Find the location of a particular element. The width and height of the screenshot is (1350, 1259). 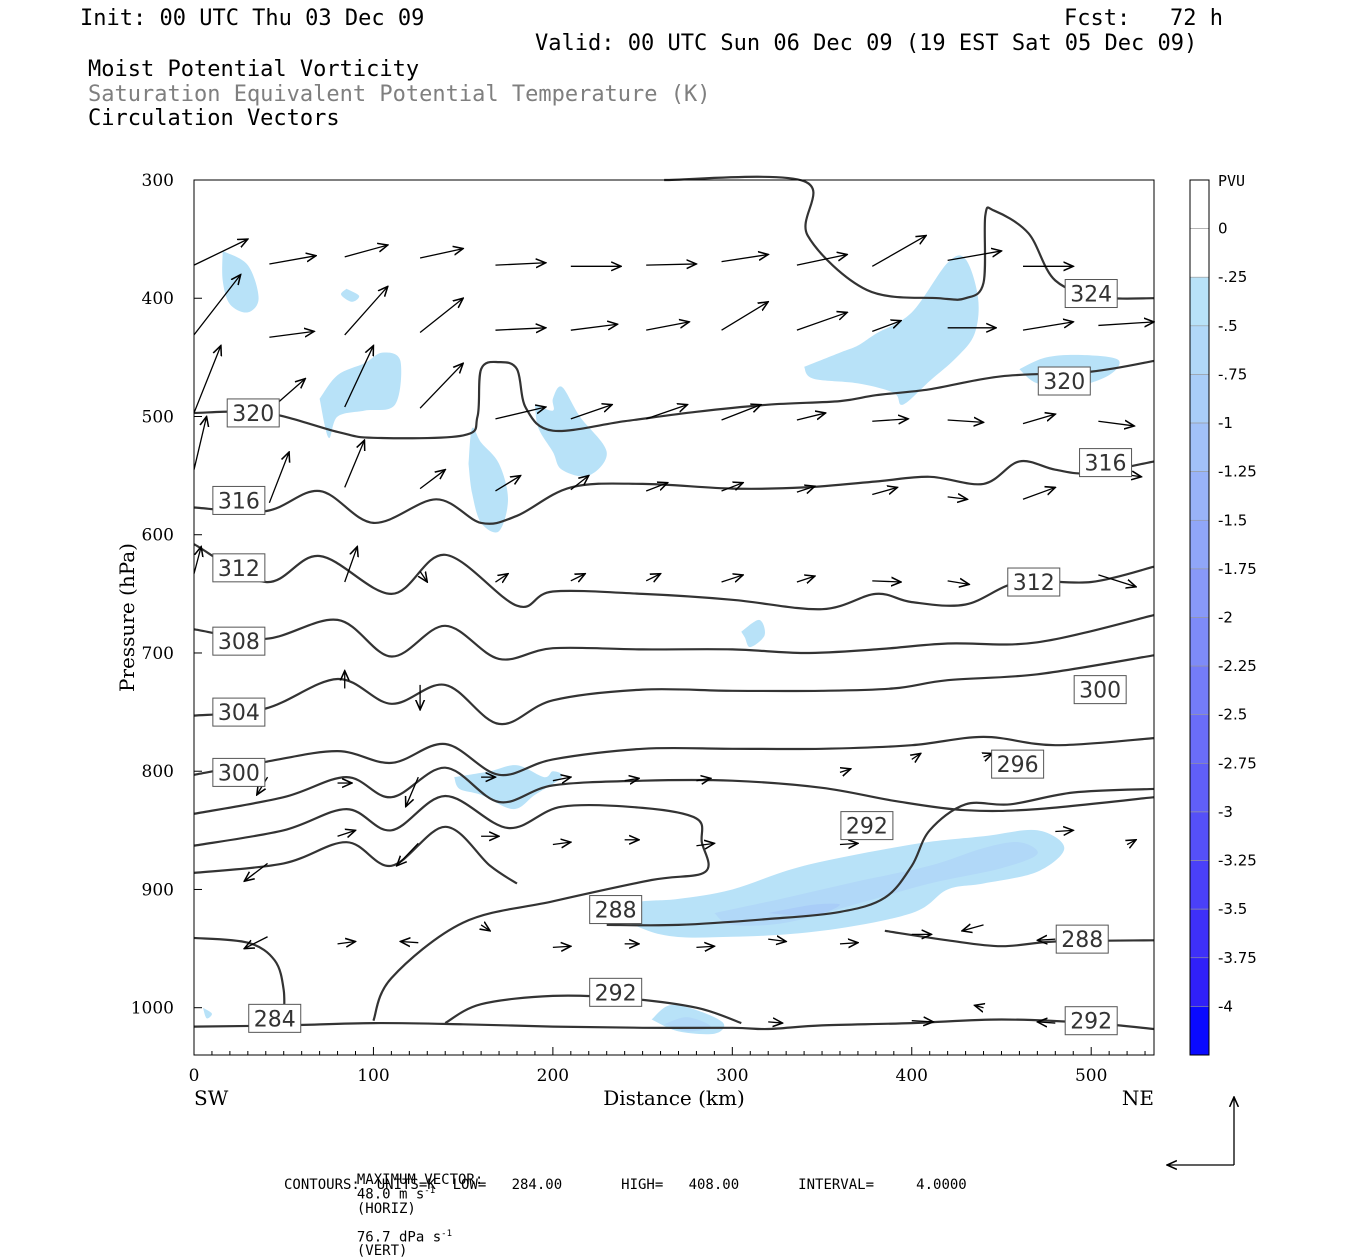

x-tick-label: 500 is located at coordinates (1091, 1076).